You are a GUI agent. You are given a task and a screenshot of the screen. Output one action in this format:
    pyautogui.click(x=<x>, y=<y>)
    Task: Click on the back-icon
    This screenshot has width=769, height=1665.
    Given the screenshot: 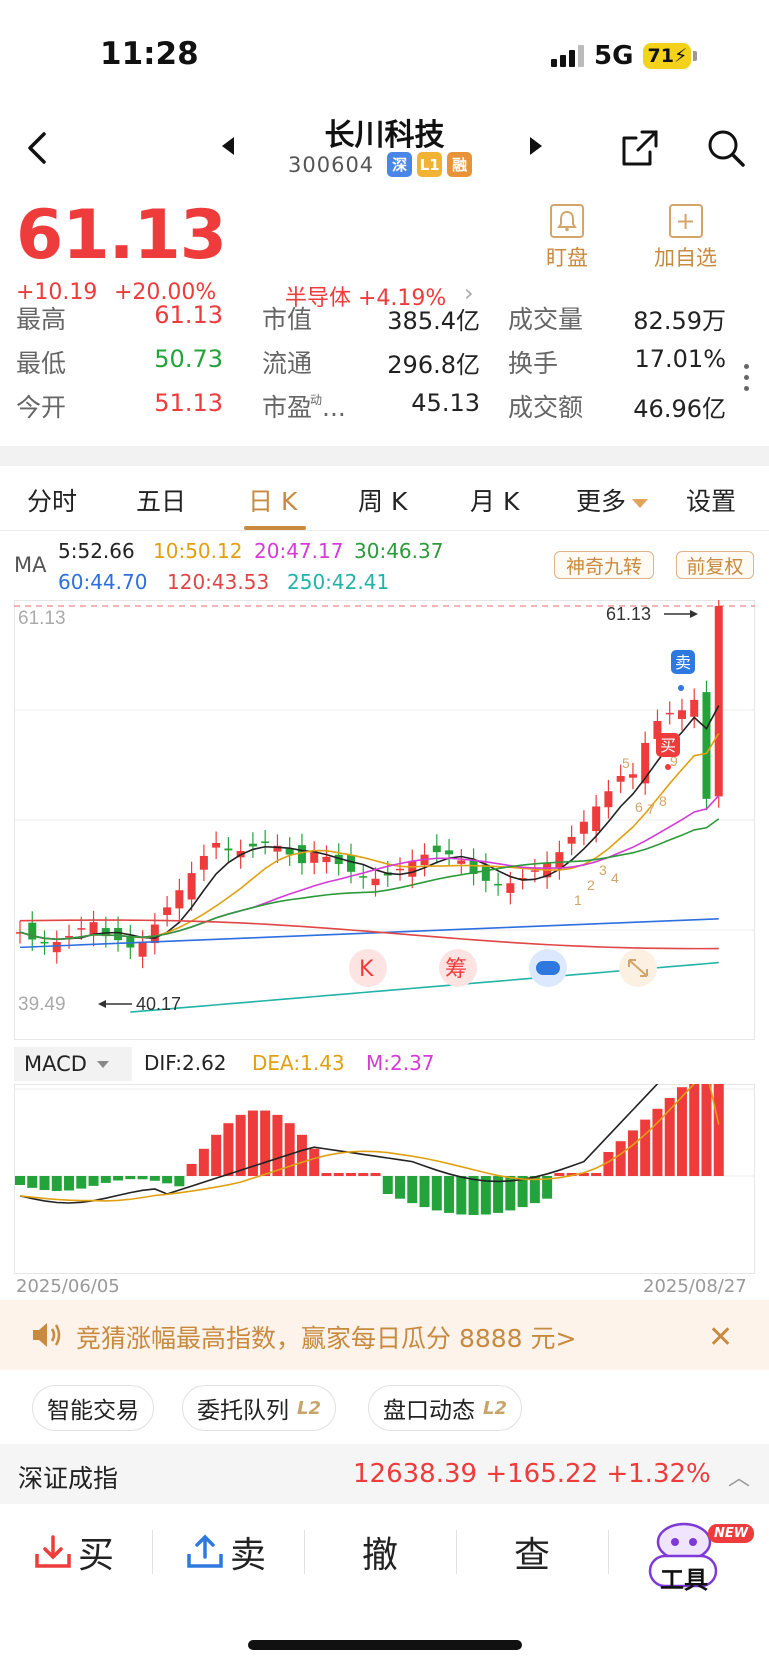 What is the action you would take?
    pyautogui.click(x=40, y=148)
    